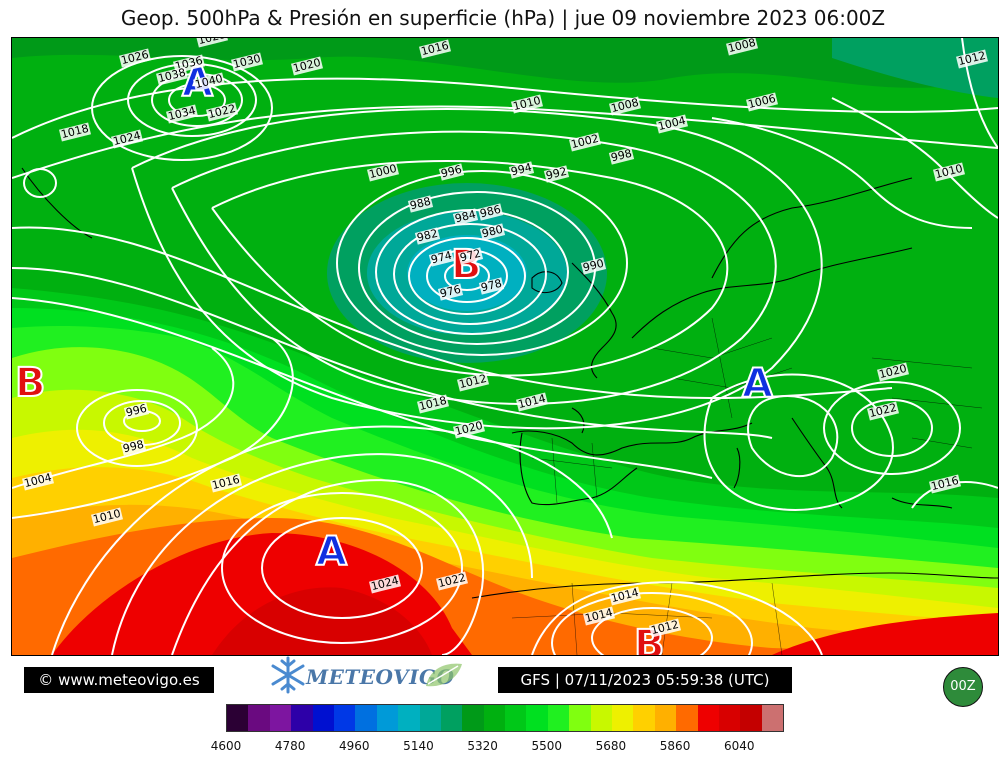 This screenshot has width=1006, height=764. Describe the element at coordinates (547, 746) in the screenshot. I see `colorbar-tick-label: 5500` at that location.